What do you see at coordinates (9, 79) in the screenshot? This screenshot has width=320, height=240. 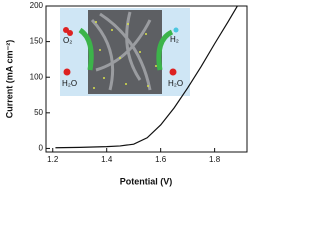 I see `y-axis-label: Current (mA cm⁻²)` at bounding box center [9, 79].